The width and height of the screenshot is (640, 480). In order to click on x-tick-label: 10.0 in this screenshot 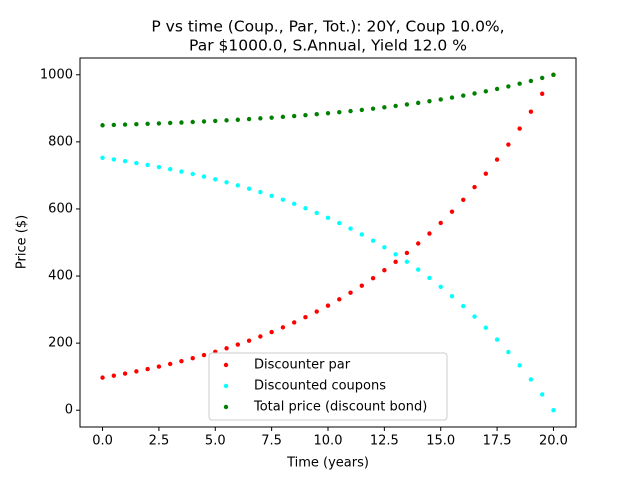, I will do `click(328, 441)`.